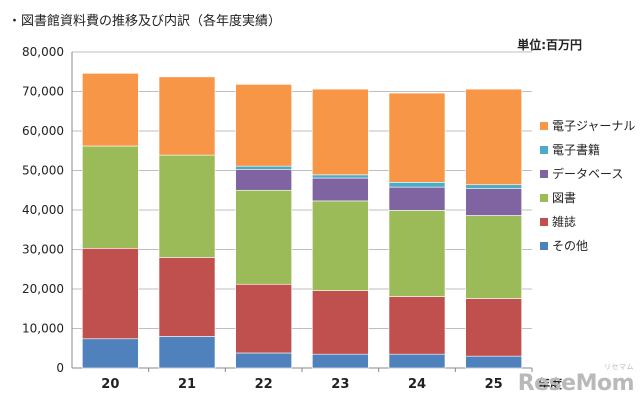  Describe the element at coordinates (43, 250) in the screenshot. I see `y-tick-label: 30,000` at that location.